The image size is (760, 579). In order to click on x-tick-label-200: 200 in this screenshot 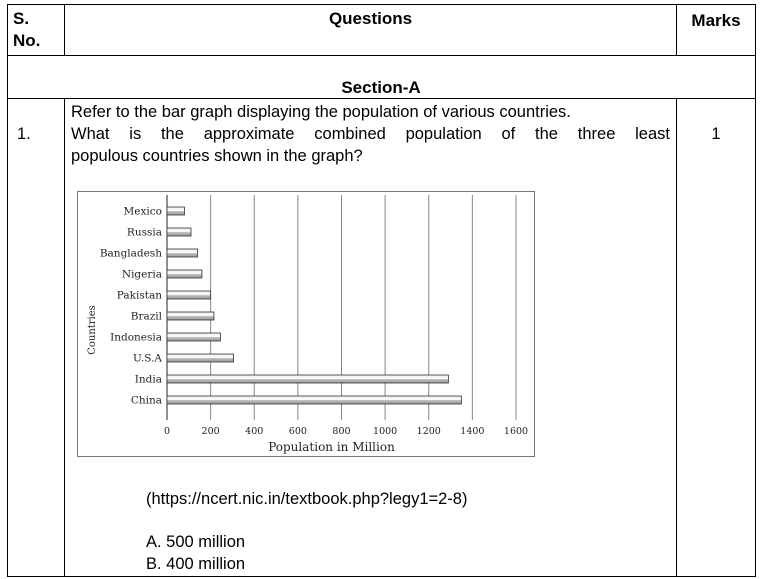, I will do `click(211, 431)`.